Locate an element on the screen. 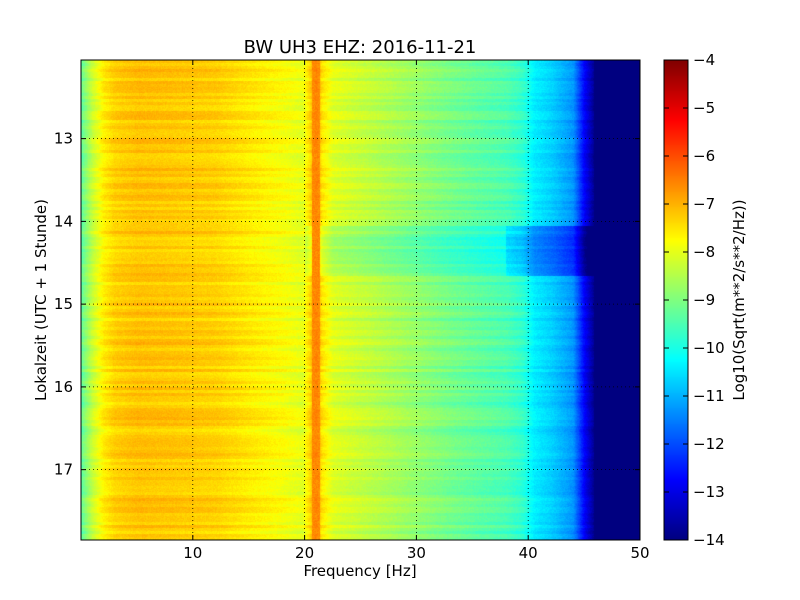 This screenshot has width=800, height=600. y-tick-label: 15 is located at coordinates (63, 304).